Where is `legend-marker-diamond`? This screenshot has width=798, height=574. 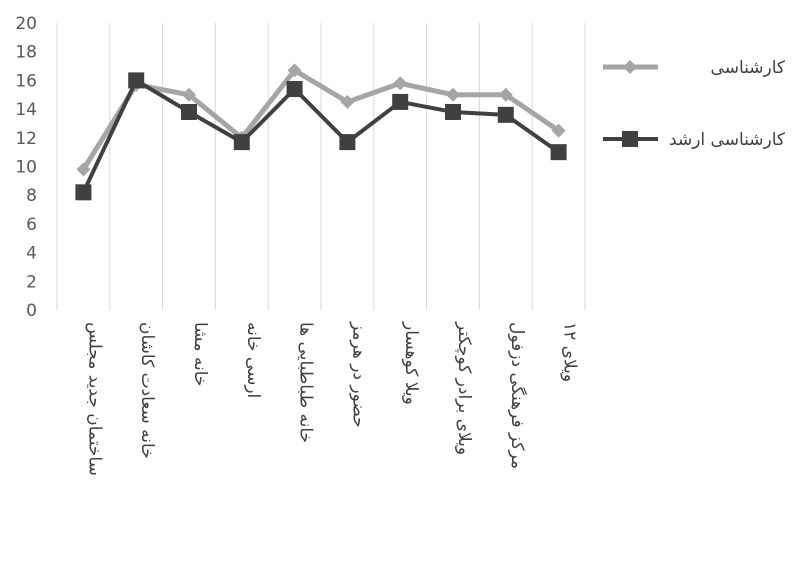 legend-marker-diamond is located at coordinates (630, 67).